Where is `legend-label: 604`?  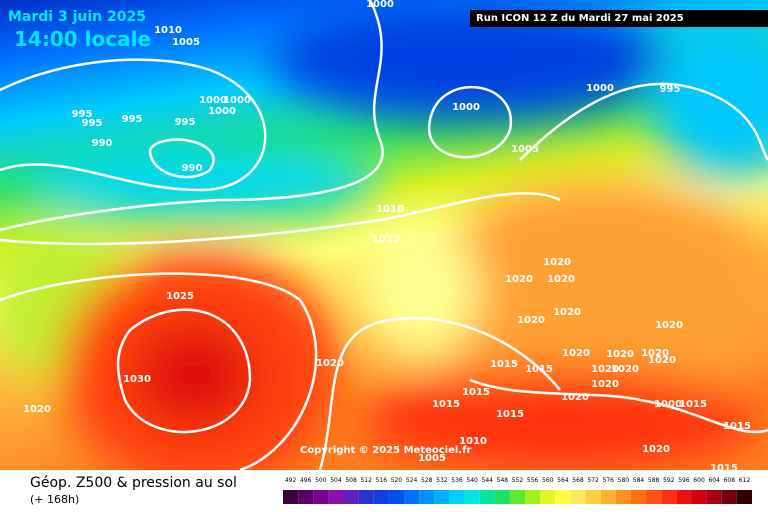
legend-label: 604 is located at coordinates (714, 480).